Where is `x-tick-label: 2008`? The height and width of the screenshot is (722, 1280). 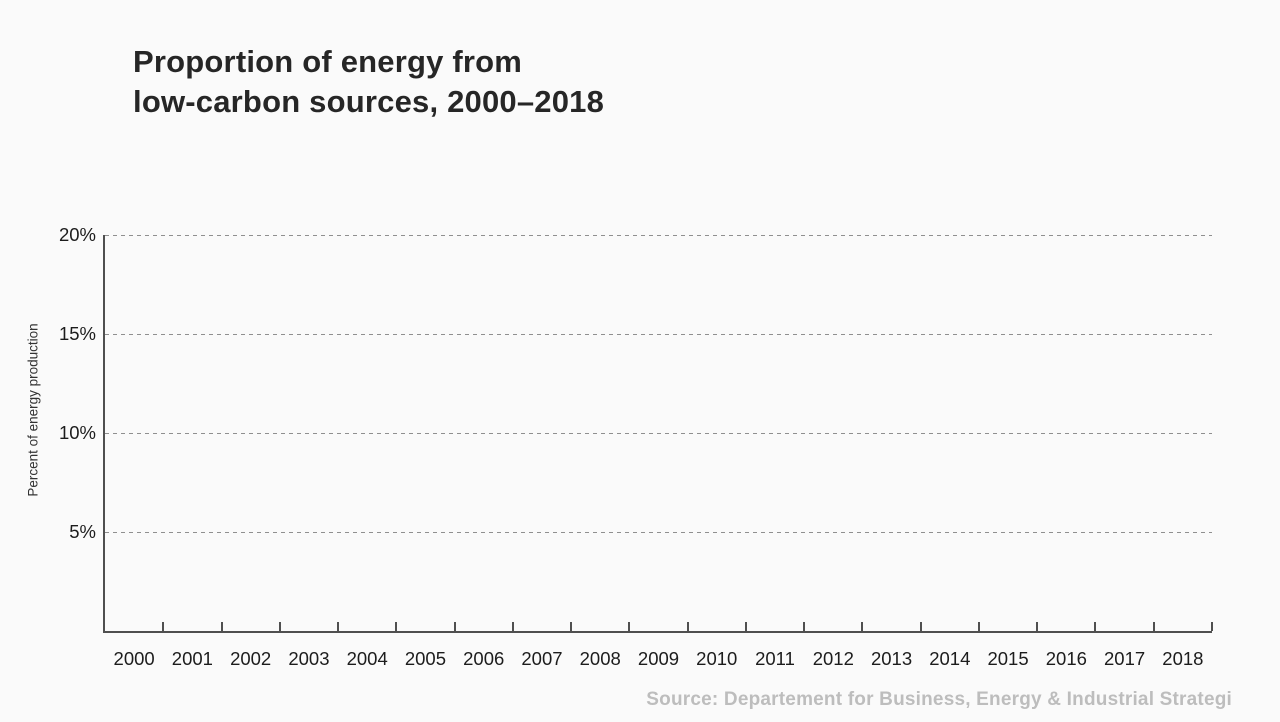
x-tick-label: 2008 is located at coordinates (600, 658).